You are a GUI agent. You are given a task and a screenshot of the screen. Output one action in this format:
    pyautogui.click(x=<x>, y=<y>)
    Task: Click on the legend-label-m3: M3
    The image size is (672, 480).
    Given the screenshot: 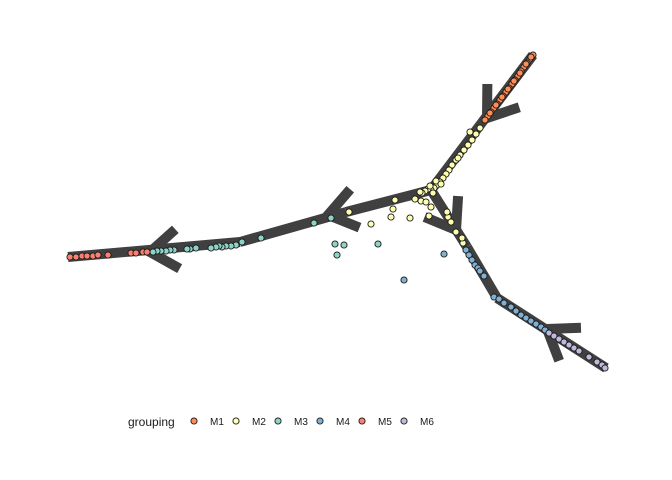 What is the action you would take?
    pyautogui.click(x=301, y=422)
    